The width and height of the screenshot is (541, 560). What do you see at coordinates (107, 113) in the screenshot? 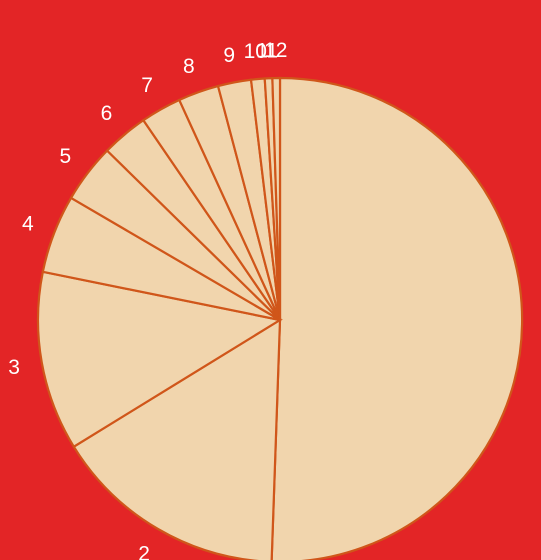
I see `slice-label-6: 6` at bounding box center [107, 113].